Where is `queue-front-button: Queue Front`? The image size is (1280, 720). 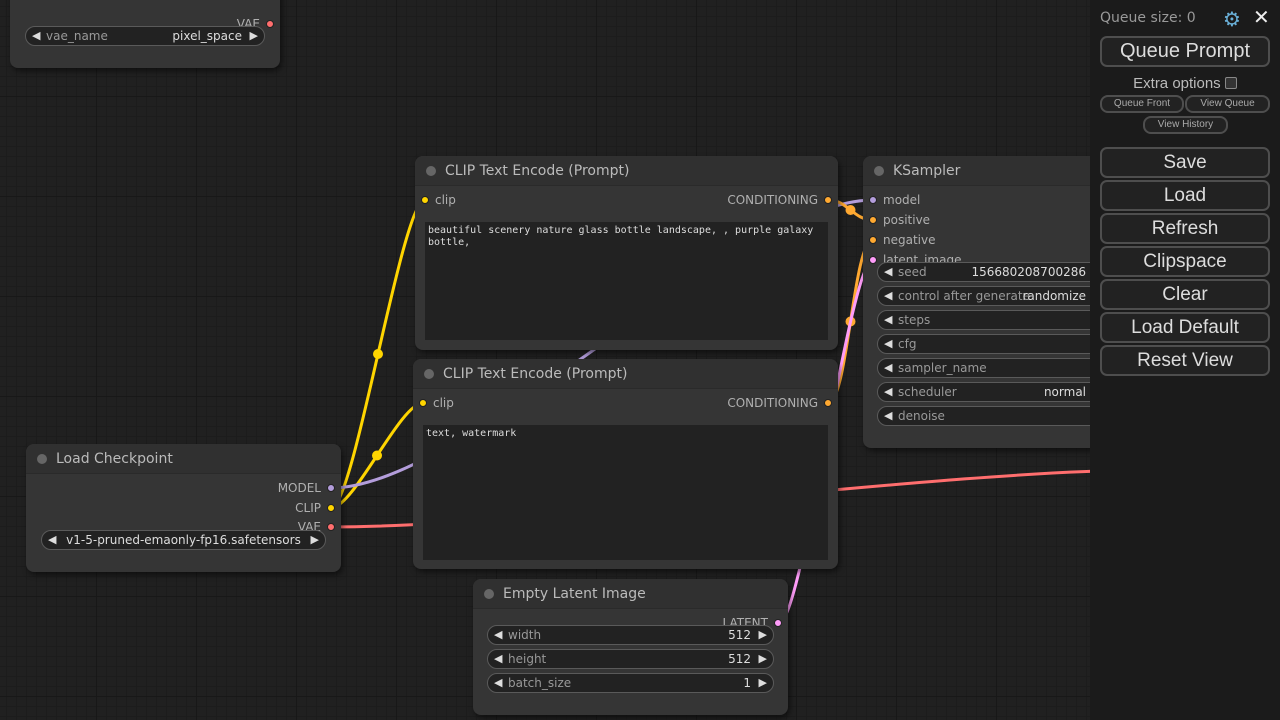 queue-front-button: Queue Front is located at coordinates (1142, 104).